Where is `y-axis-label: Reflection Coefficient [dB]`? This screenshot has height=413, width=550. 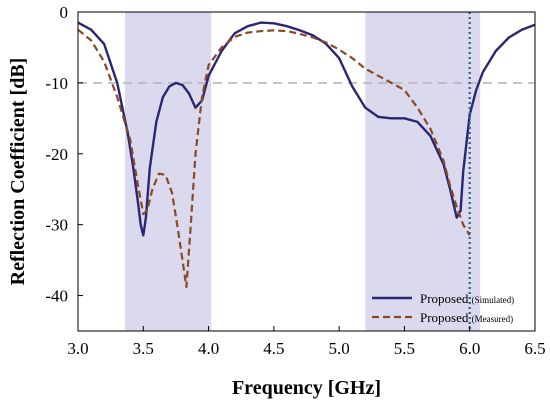
y-axis-label: Reflection Coefficient [dB] is located at coordinates (18, 172).